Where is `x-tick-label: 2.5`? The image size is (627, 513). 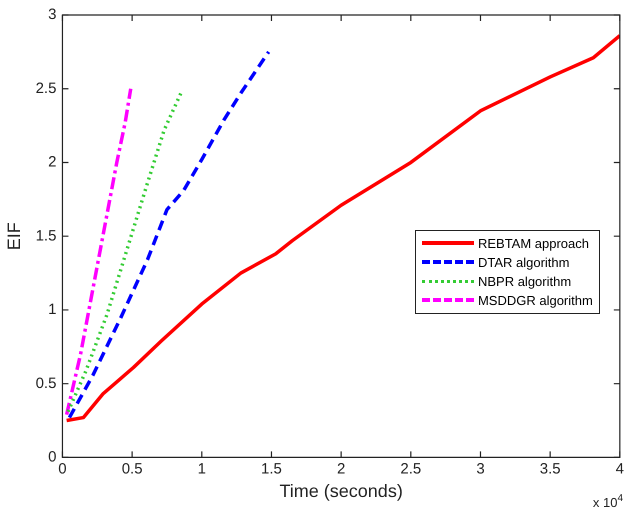
x-tick-label: 2.5 is located at coordinates (411, 469).